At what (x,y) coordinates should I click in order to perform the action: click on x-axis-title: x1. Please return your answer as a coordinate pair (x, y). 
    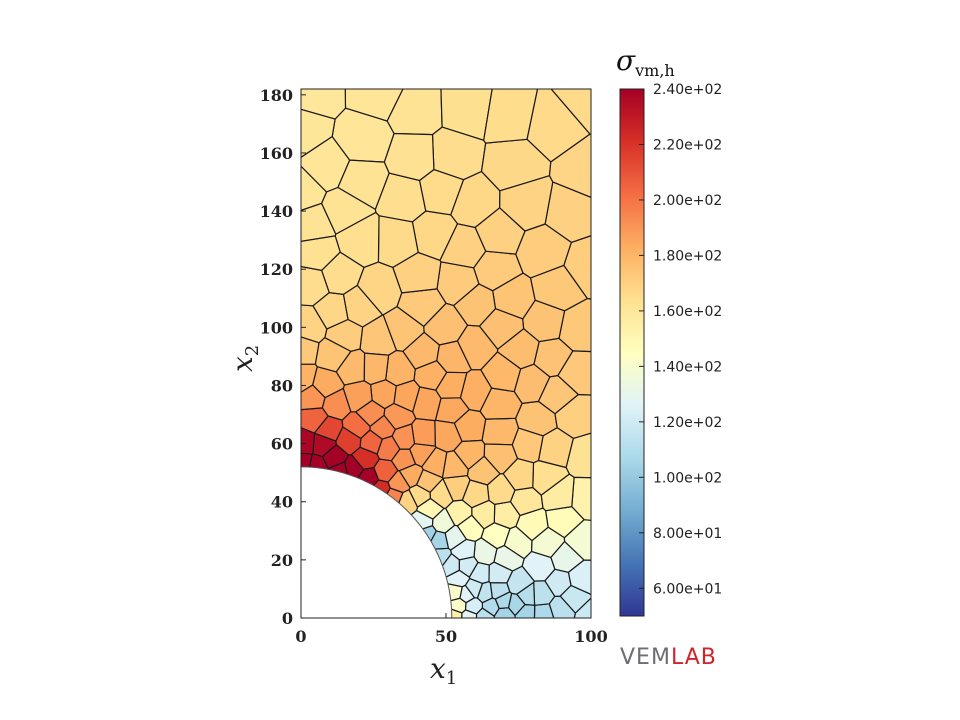
    Looking at the image, I should click on (443, 670).